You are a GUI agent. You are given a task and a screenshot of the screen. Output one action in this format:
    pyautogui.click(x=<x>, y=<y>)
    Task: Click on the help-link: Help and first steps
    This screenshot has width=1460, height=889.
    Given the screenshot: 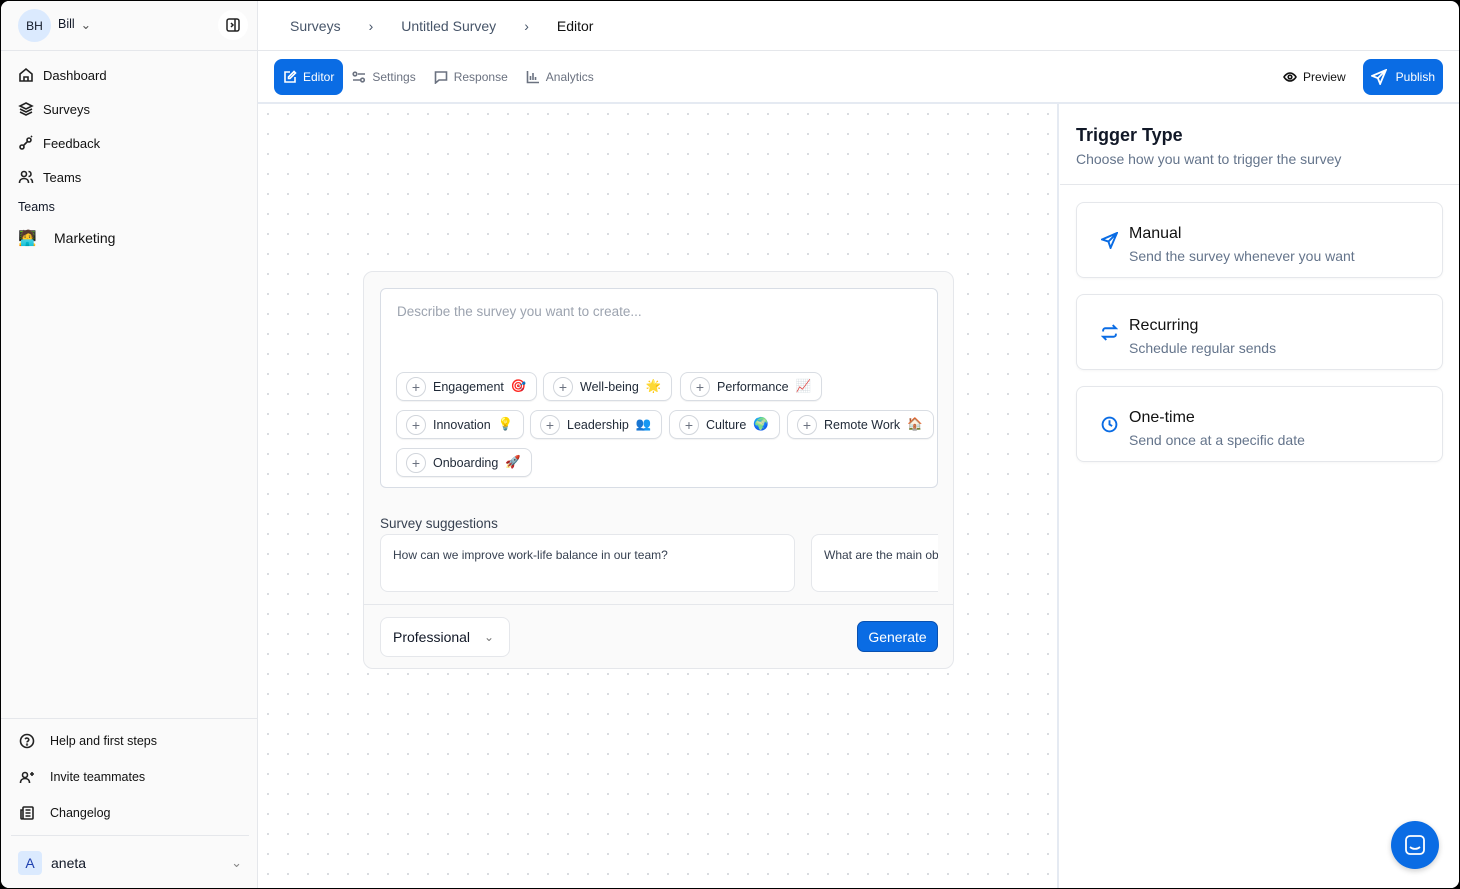 What is the action you would take?
    pyautogui.click(x=88, y=741)
    